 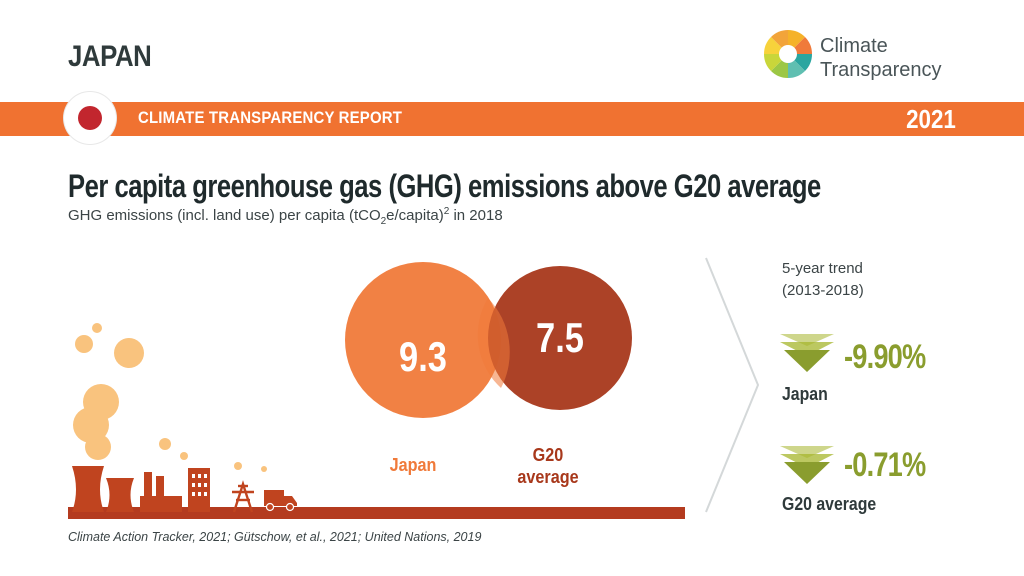 I want to click on subtitle-sub: 2, so click(x=383, y=221).